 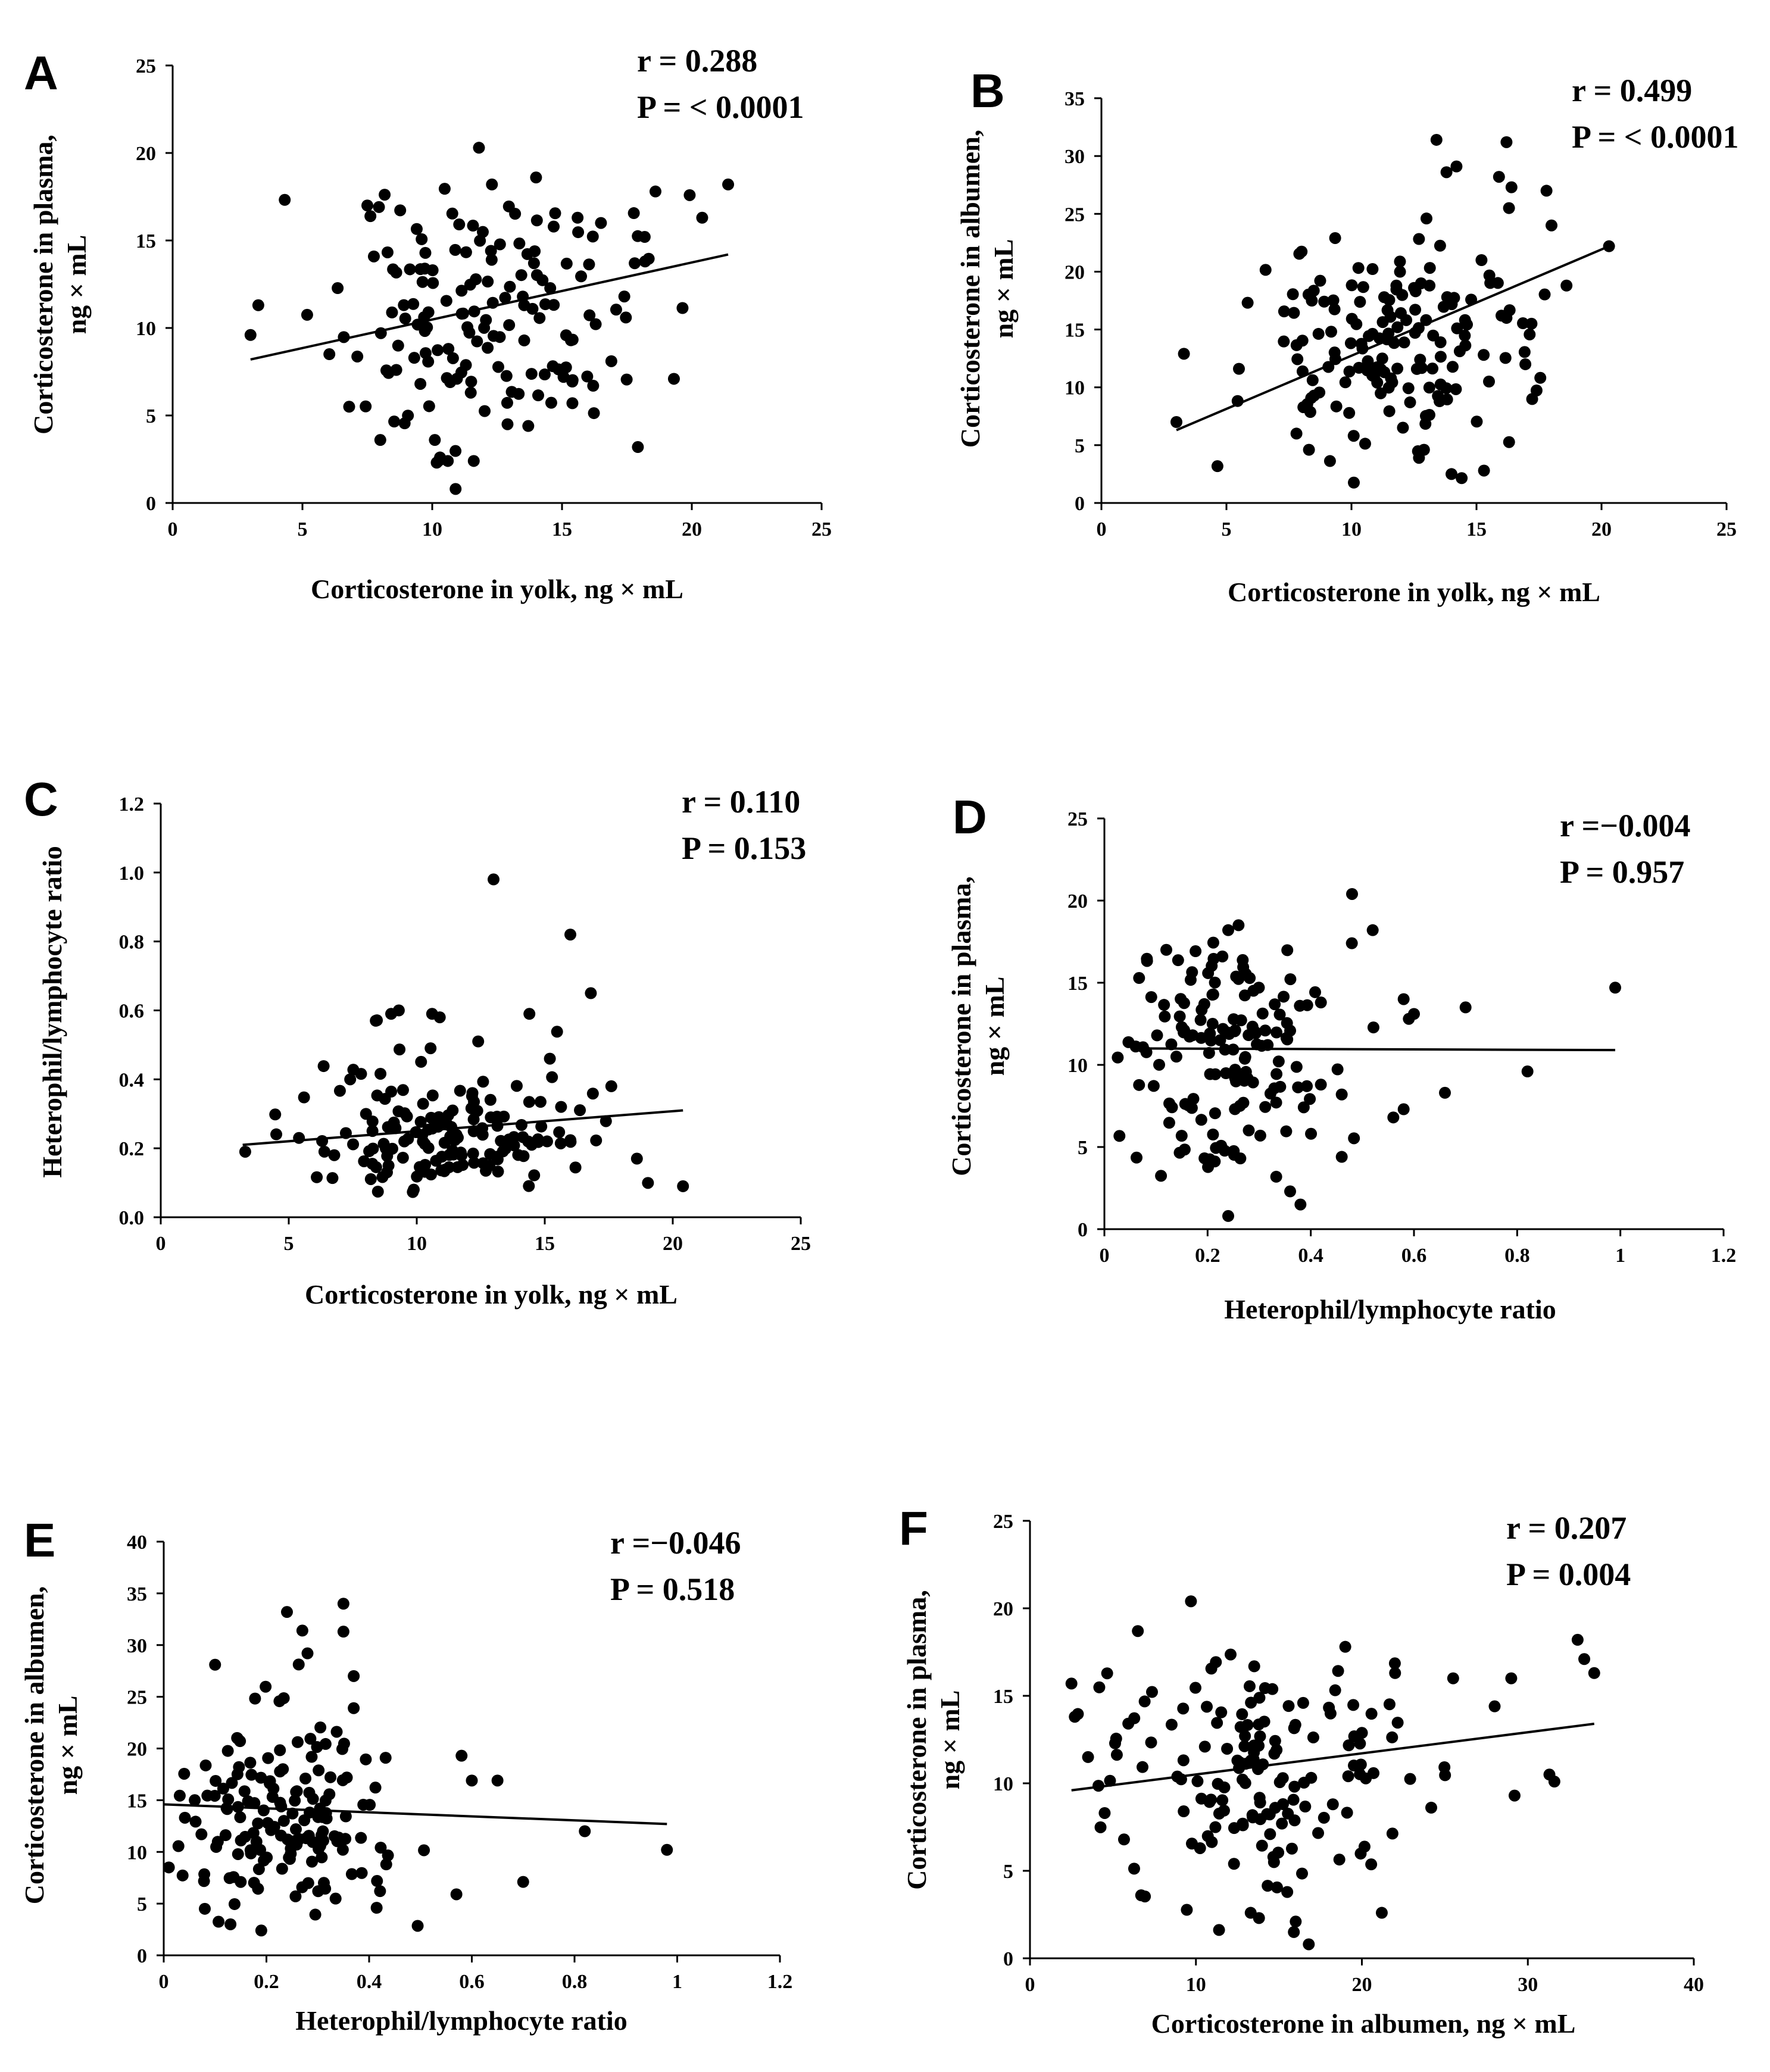 I want to click on x-tick-label: 15, so click(x=1477, y=529).